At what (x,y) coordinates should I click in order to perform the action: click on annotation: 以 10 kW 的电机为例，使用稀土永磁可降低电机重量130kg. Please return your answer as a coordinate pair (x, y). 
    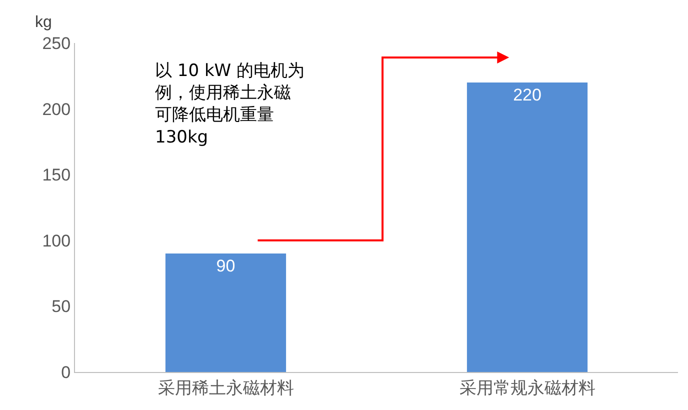
    Looking at the image, I should click on (229, 104).